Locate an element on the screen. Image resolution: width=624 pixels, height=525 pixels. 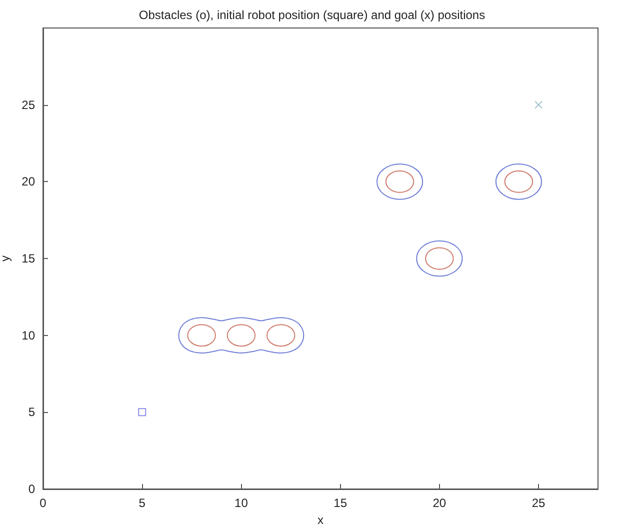
x-tick-label: 15 is located at coordinates (341, 503).